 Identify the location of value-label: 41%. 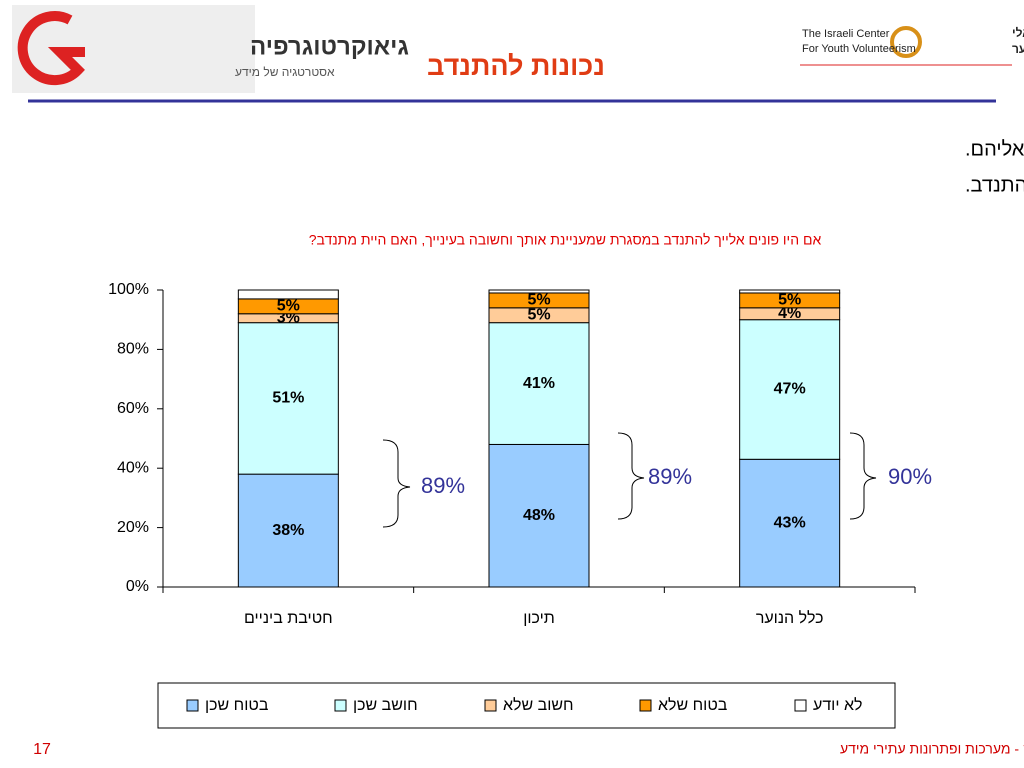
(539, 383).